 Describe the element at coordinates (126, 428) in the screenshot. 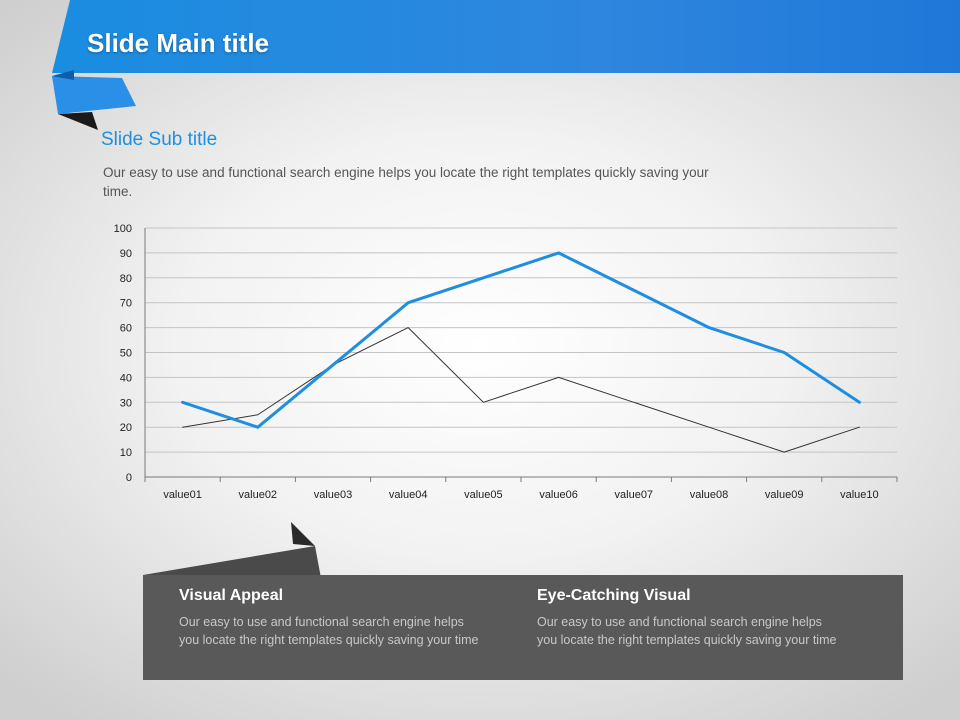

I see `y-tick-label: 20` at that location.